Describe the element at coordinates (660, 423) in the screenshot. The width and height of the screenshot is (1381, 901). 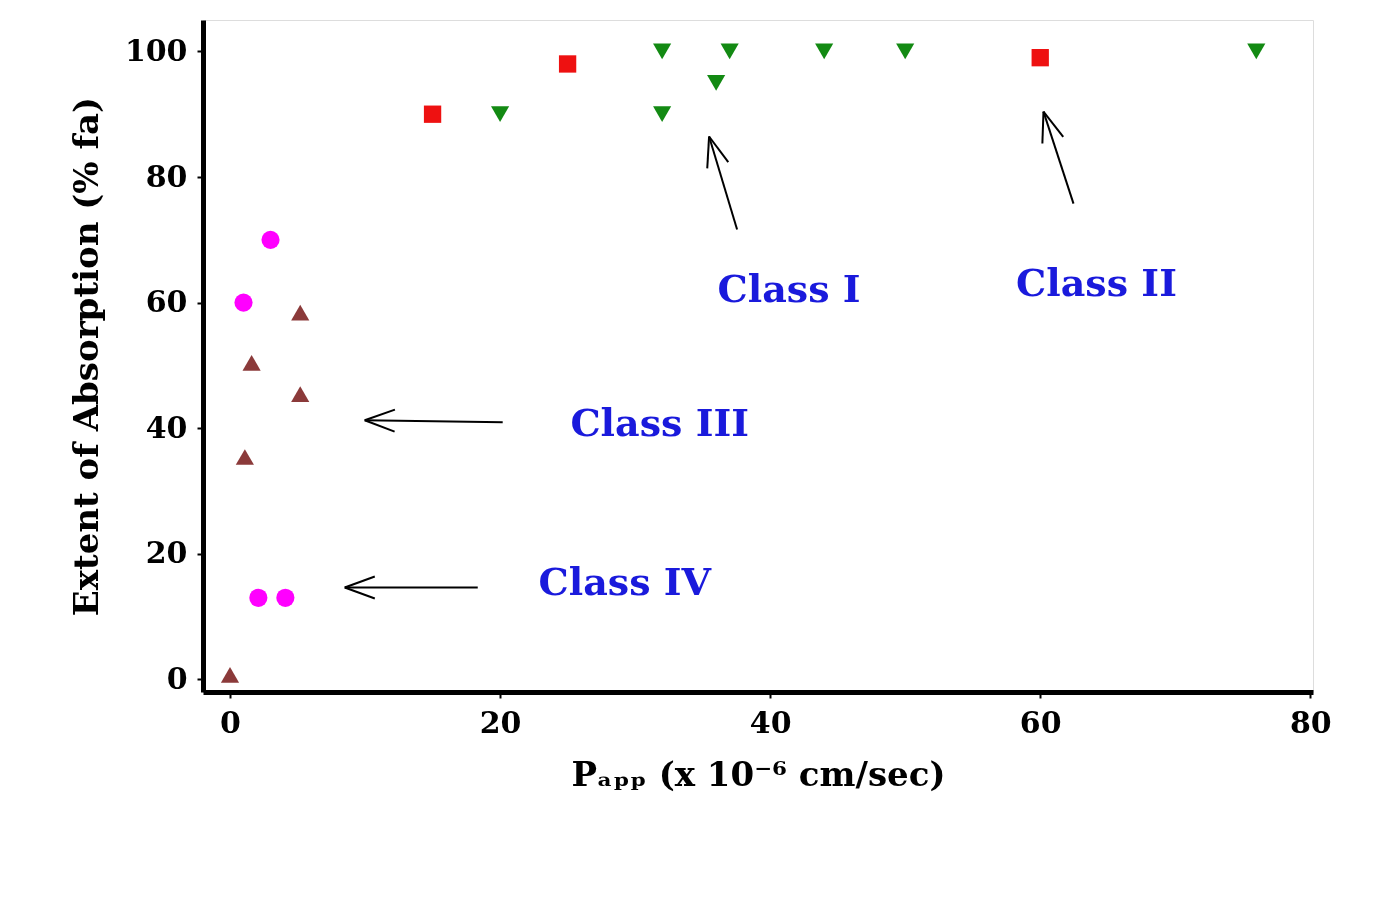
I see `annotation: Class III` at that location.